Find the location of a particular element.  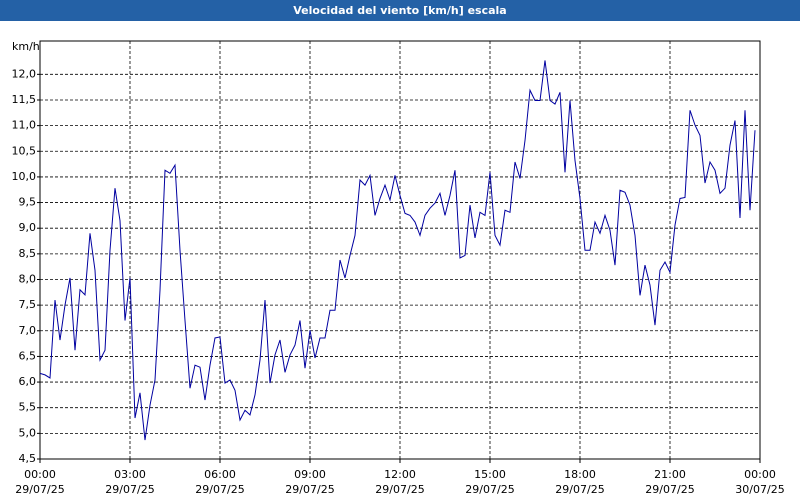

y-tick-label: 10,0 is located at coordinates (24, 176).